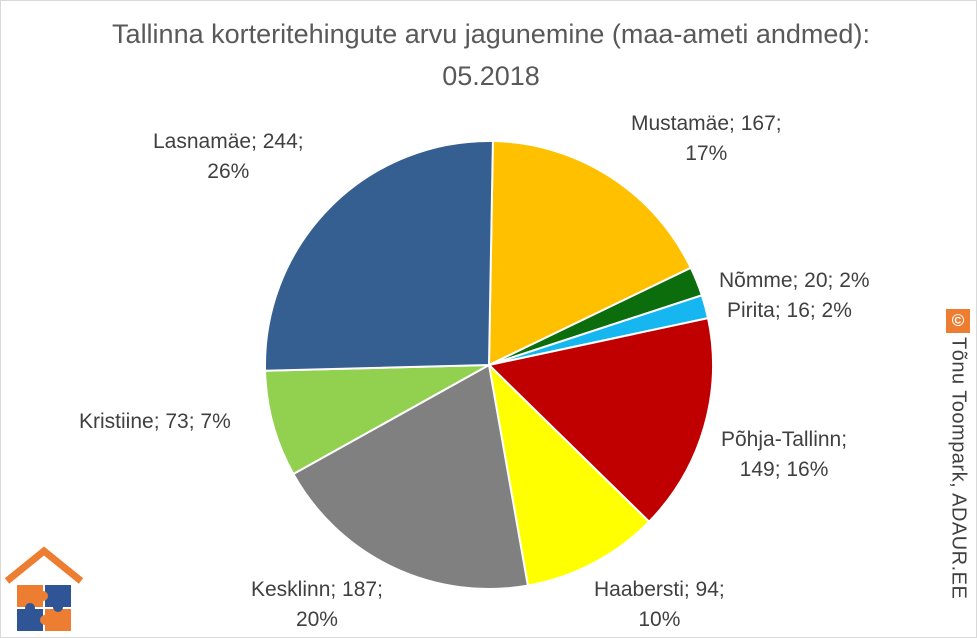 This screenshot has width=977, height=638. What do you see at coordinates (794, 280) in the screenshot?
I see `label-nomme: Nõmme; 20; 2%` at bounding box center [794, 280].